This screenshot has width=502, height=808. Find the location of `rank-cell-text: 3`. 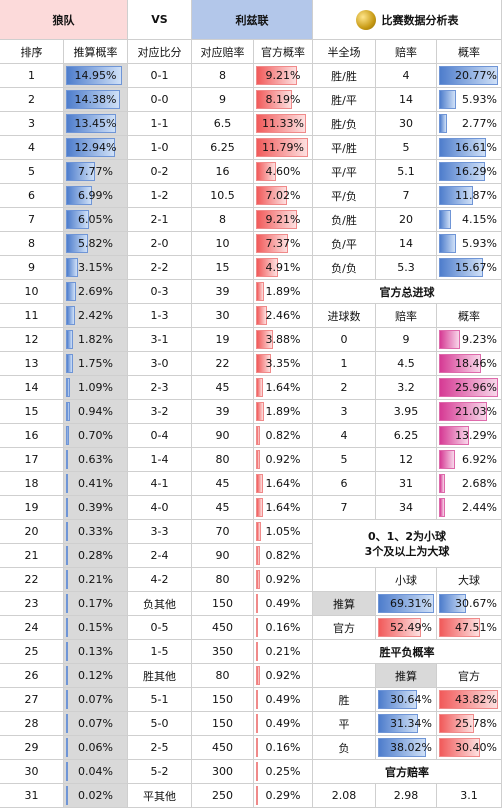

rank-cell-text: 3 is located at coordinates (31, 123).